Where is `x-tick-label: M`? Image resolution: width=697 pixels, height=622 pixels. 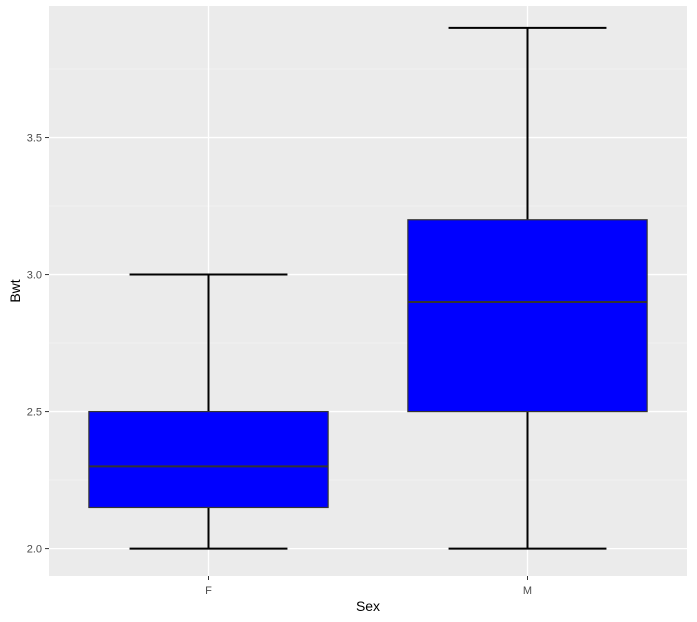
x-tick-label: M is located at coordinates (527, 591).